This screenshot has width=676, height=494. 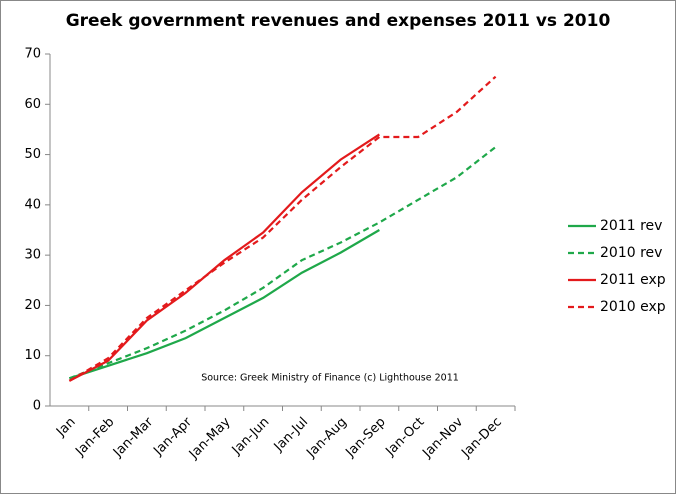 I want to click on y-tick-label: 30, so click(x=32, y=255).